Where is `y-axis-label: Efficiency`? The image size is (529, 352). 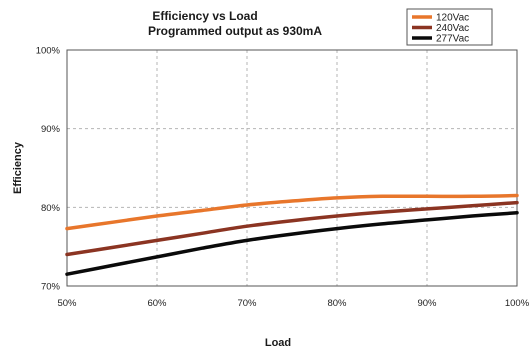
y-axis-label: Efficiency is located at coordinates (18, 167).